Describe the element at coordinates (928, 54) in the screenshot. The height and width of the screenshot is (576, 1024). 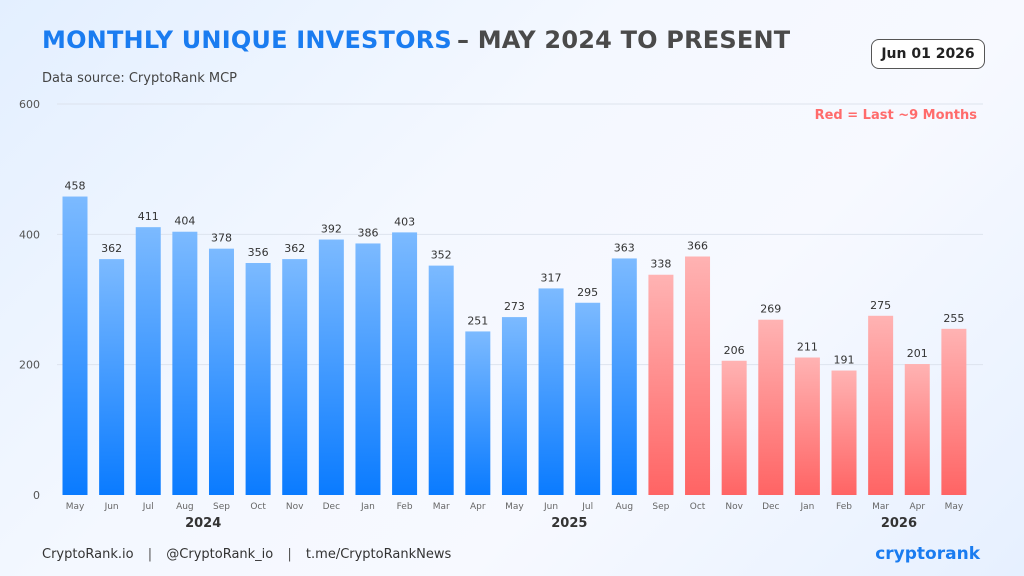
I see `date-badge: Jun 01 2026` at that location.